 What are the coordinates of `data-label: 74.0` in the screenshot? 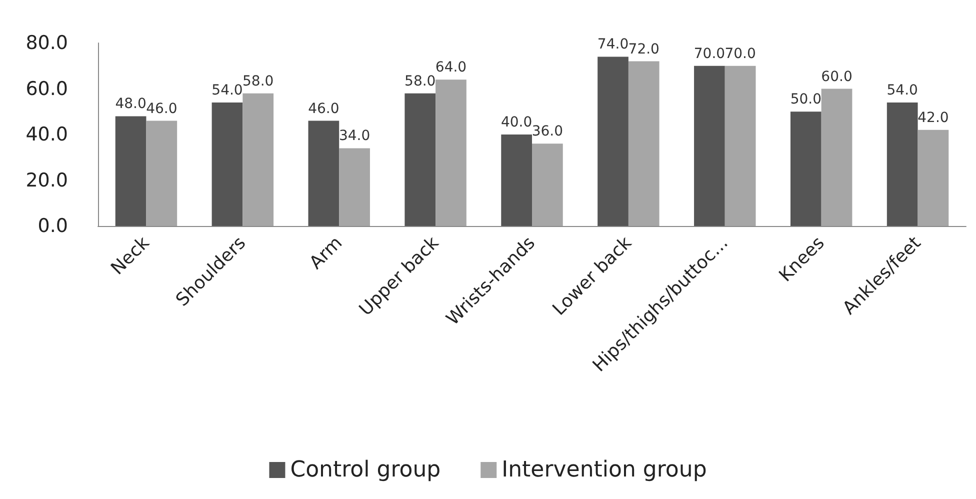 It's located at (613, 44).